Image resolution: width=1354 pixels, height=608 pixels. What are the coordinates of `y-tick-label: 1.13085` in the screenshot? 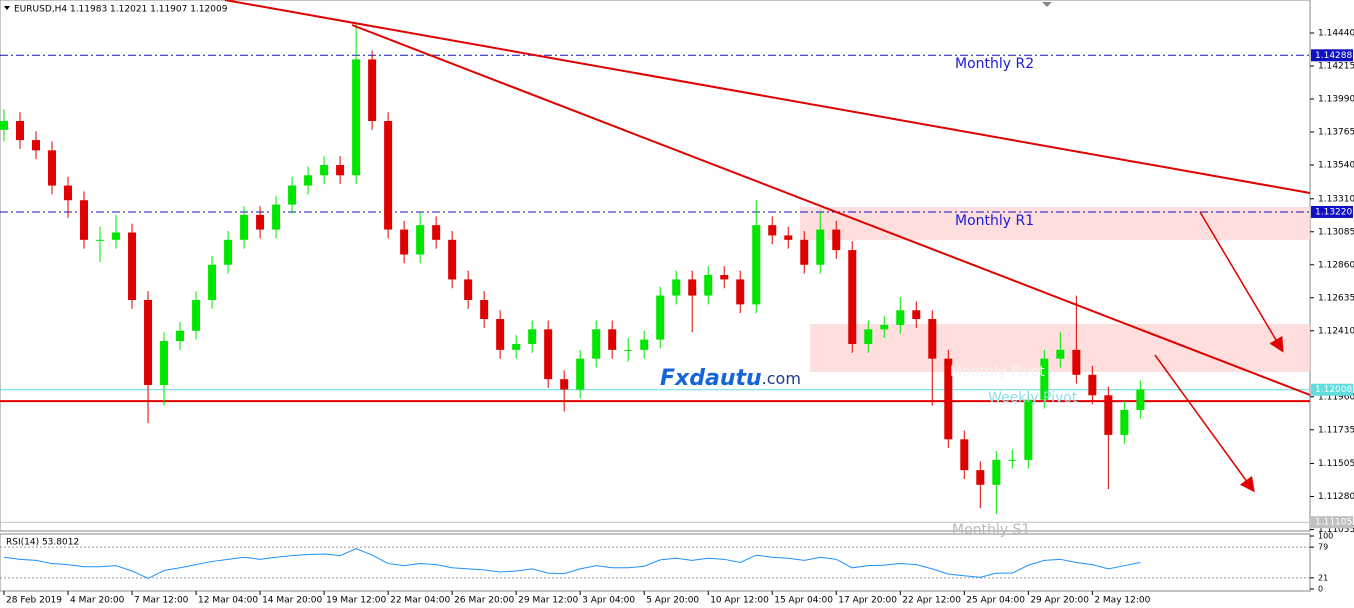 It's located at (1336, 232).